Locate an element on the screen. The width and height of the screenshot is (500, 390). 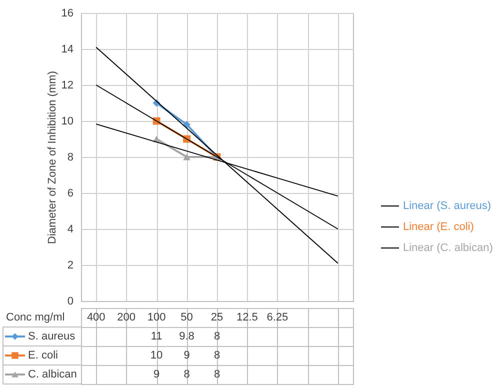
y-tick-label: 0 is located at coordinates (70, 302).